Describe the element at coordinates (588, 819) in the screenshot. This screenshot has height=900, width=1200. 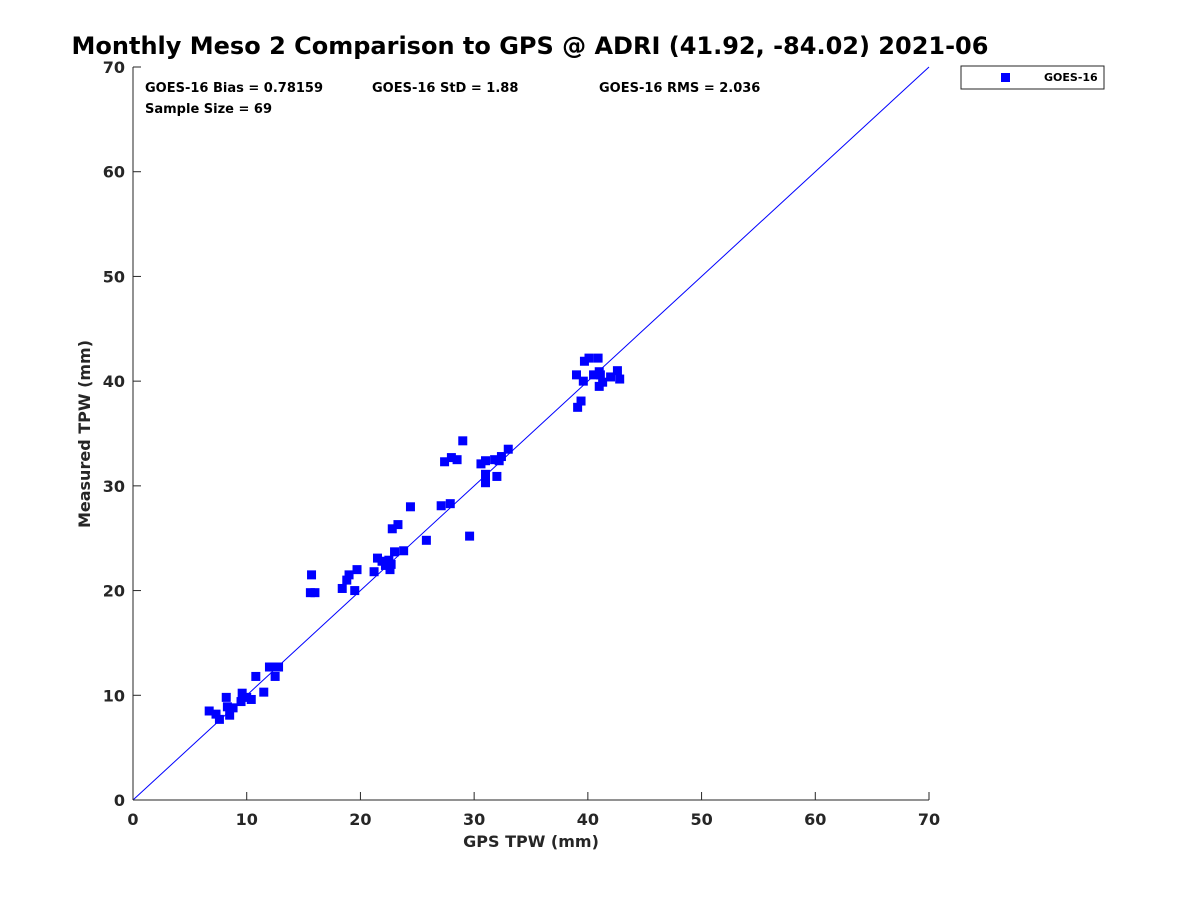
I see `x-tick-label: 40` at that location.